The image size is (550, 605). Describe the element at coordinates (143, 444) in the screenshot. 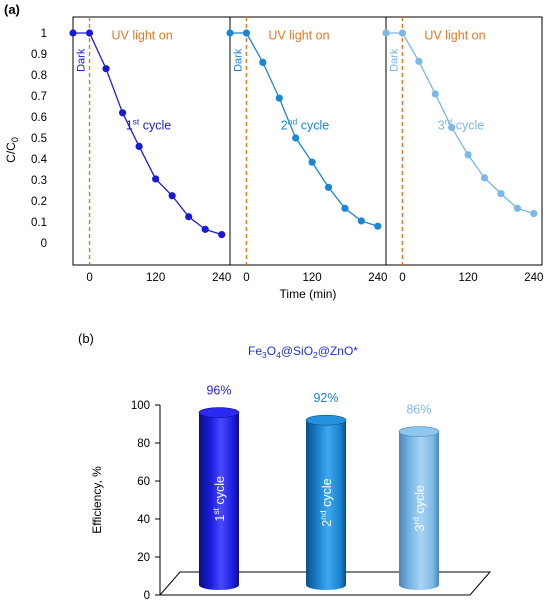

I see `y-tick-label: 80` at that location.